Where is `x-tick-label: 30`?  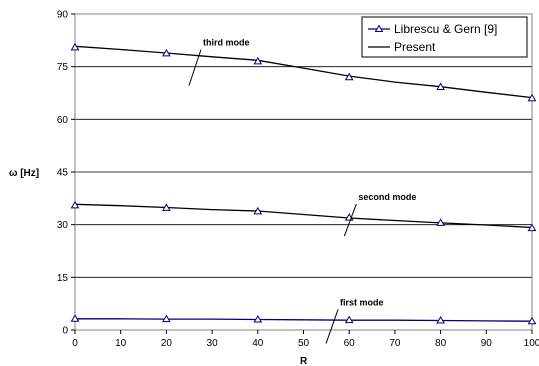 x-tick-label: 30 is located at coordinates (213, 343).